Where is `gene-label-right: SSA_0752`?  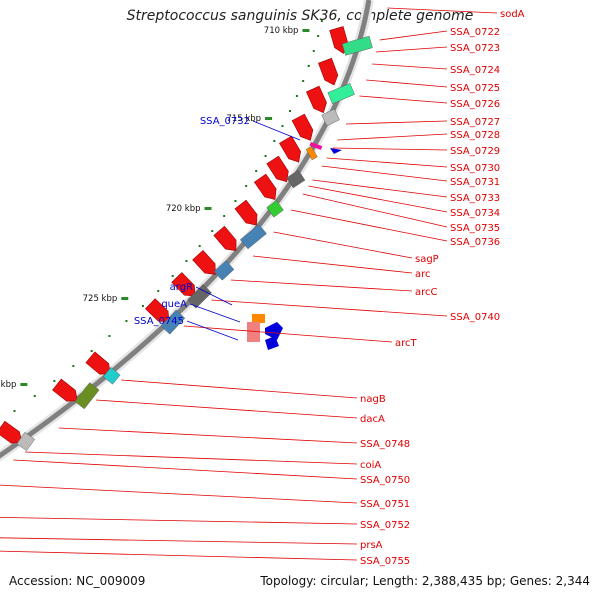 gene-label-right: SSA_0752 is located at coordinates (385, 525).